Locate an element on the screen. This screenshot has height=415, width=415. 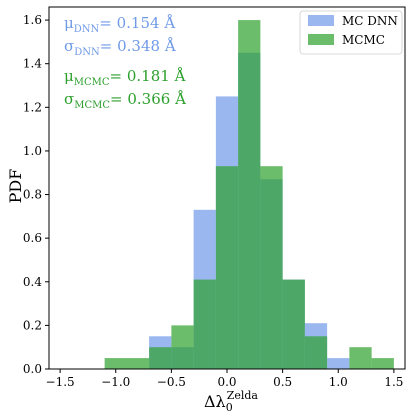
x-tick-label: −1.5 is located at coordinates (60, 382).